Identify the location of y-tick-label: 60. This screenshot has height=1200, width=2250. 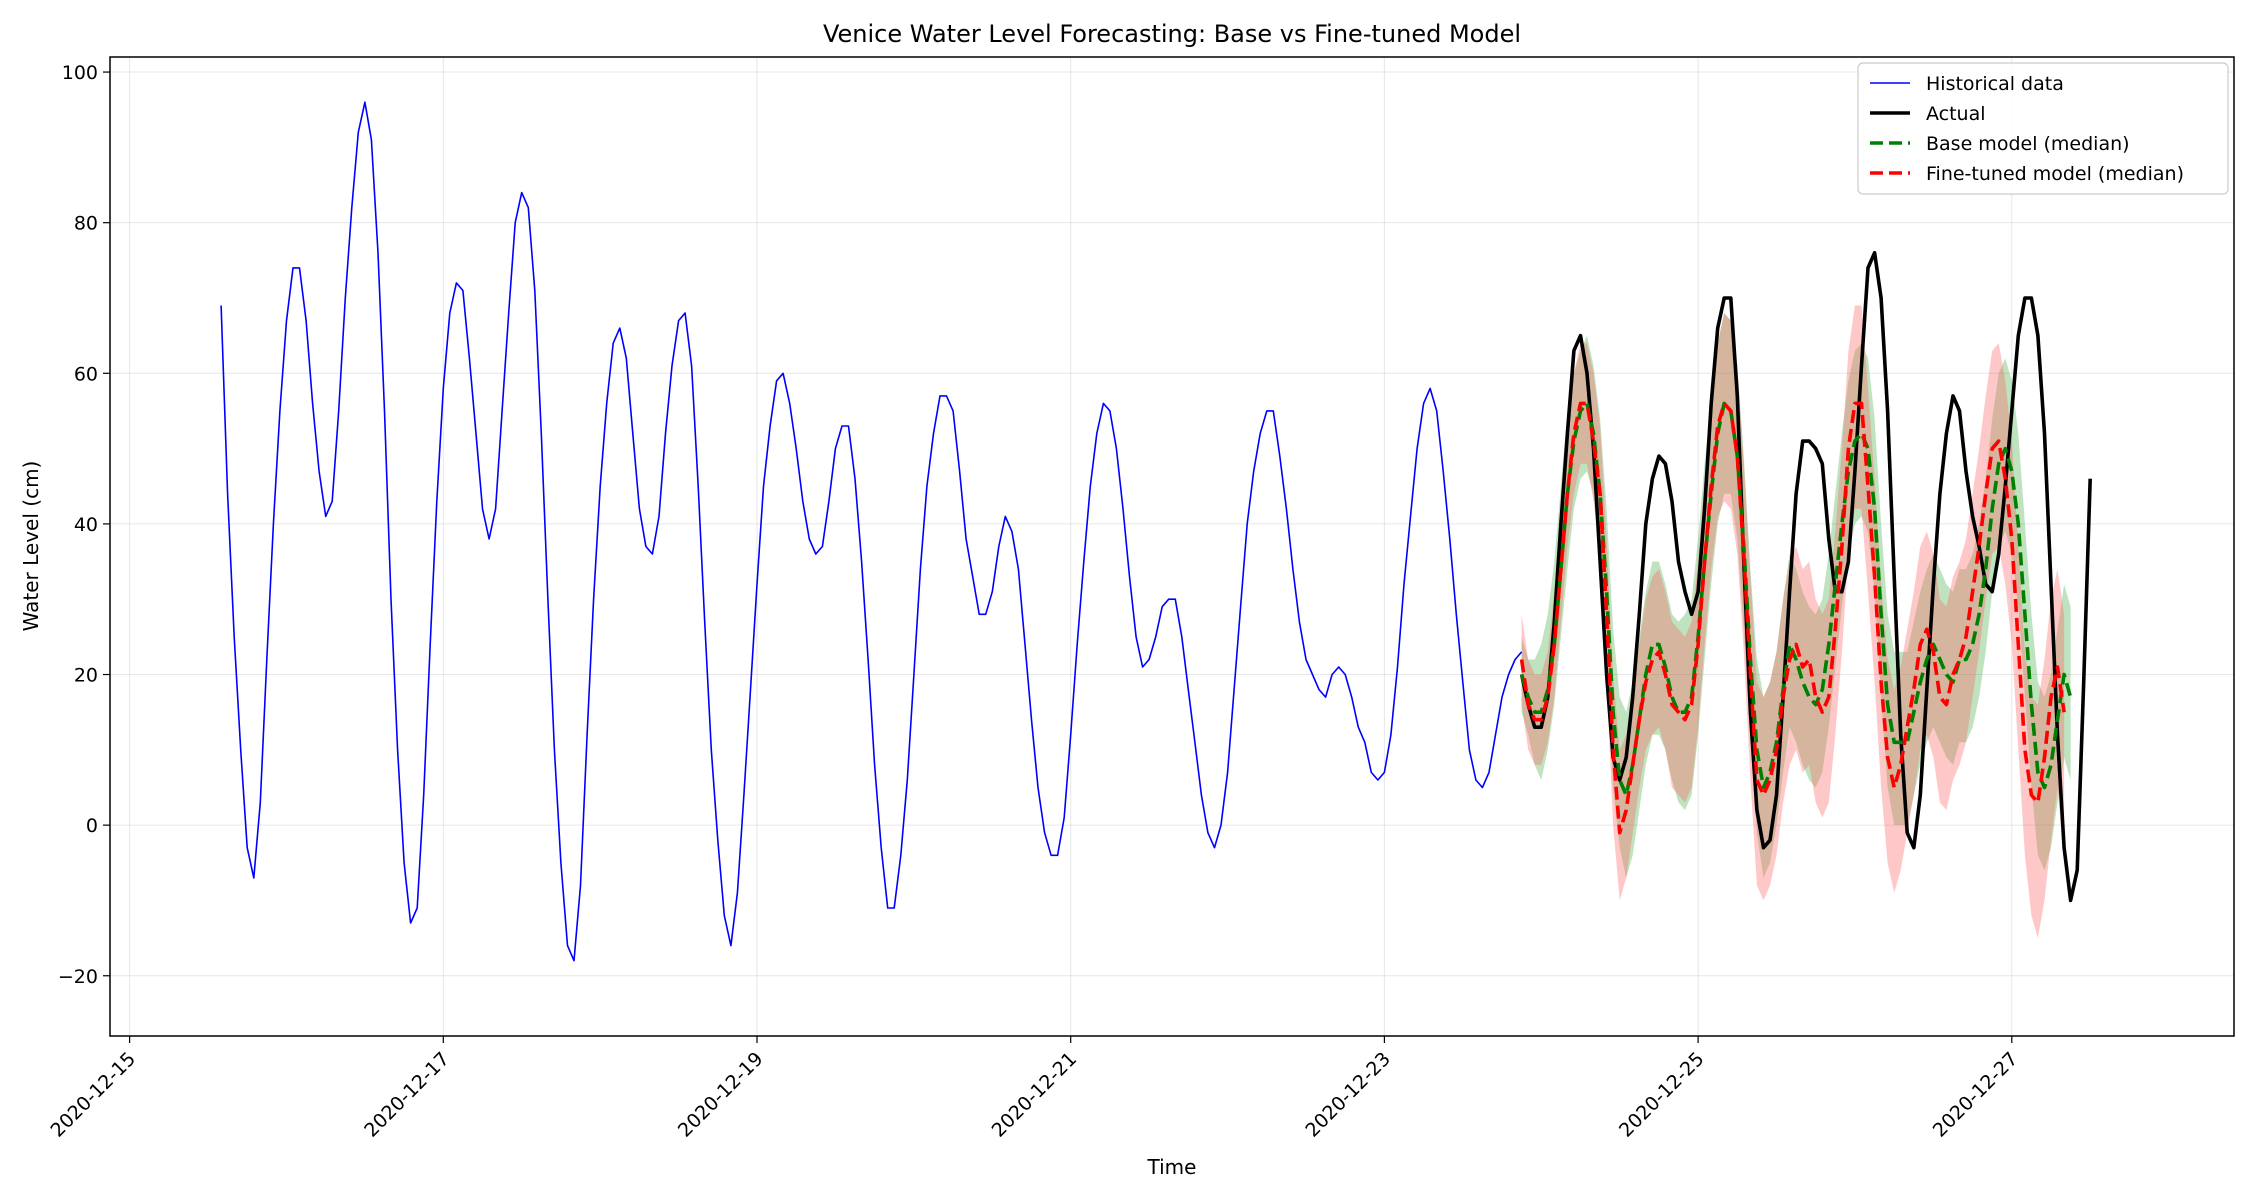
(86, 374).